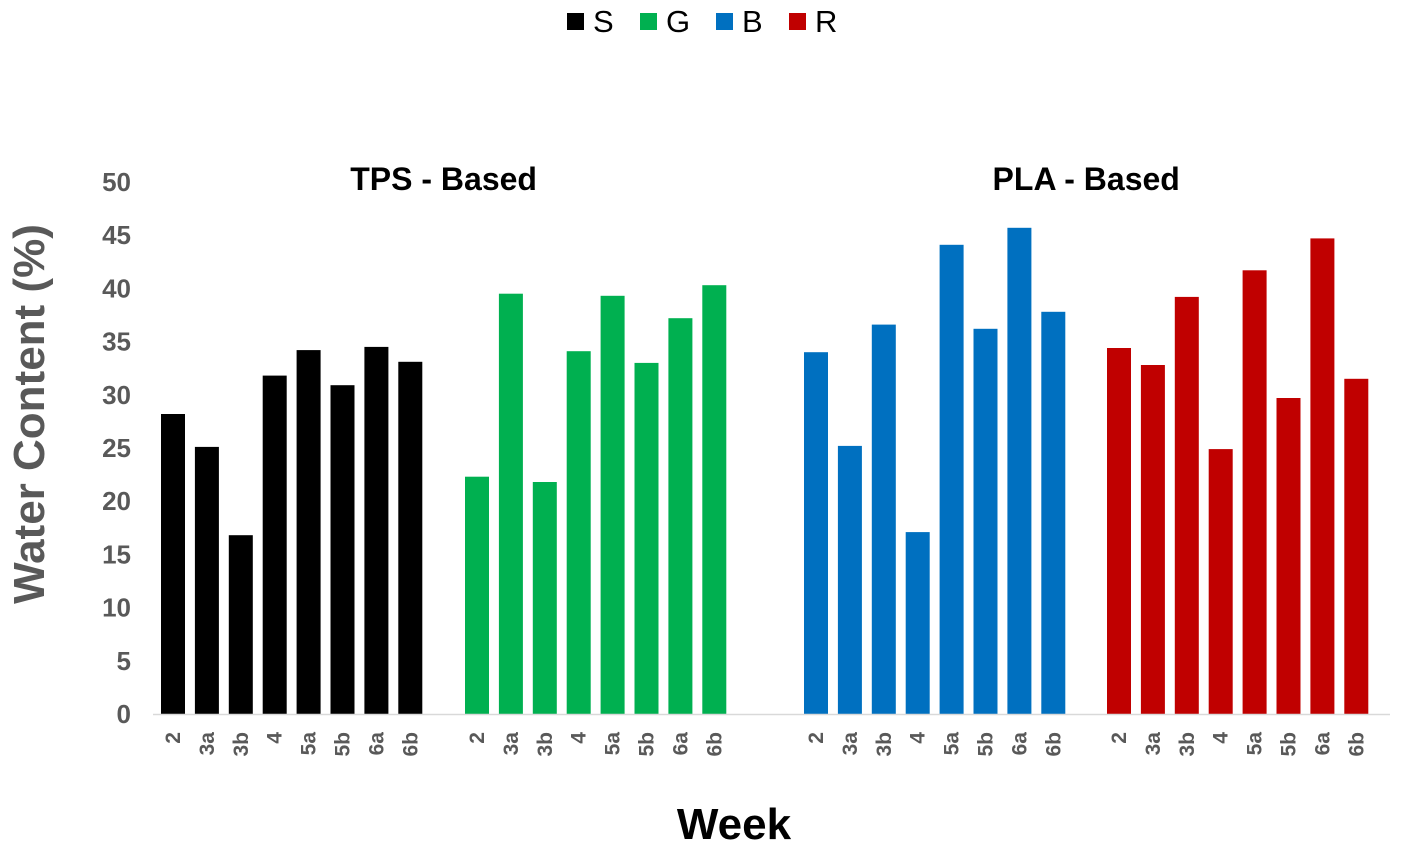  I want to click on bar-b-5a, so click(951, 479).